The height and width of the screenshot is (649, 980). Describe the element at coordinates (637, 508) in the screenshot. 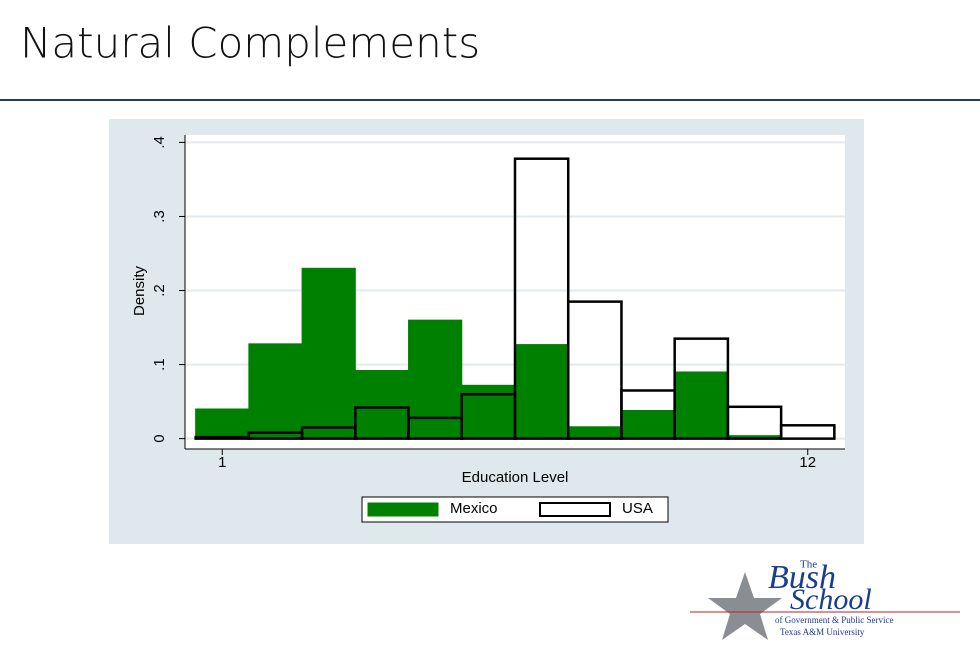

I see `legend-label: USA` at that location.